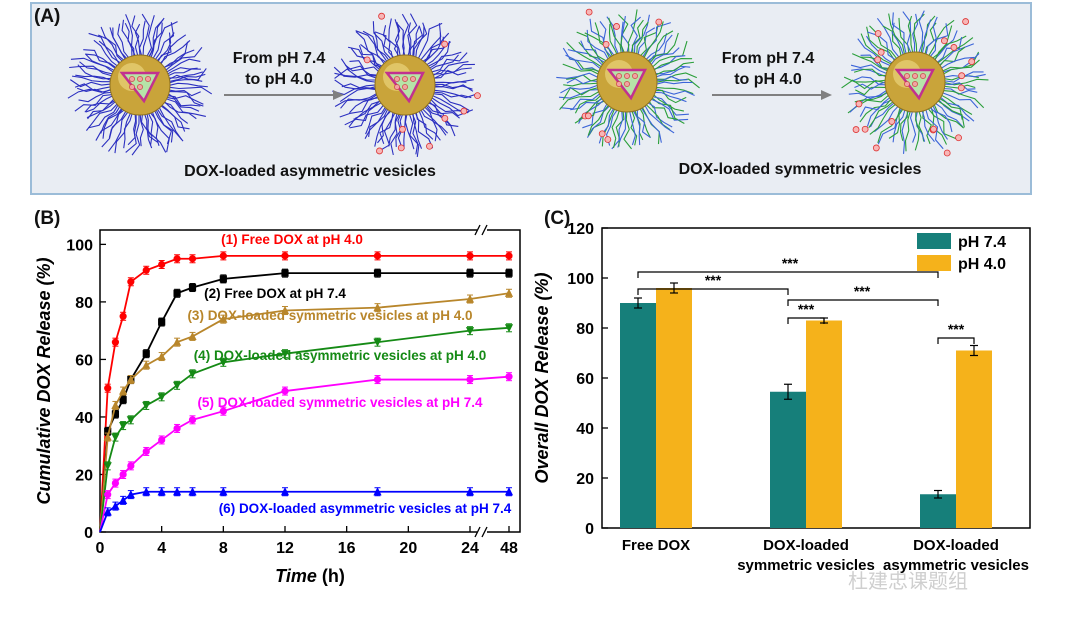 Image resolution: width=1080 pixels, height=621 pixels. What do you see at coordinates (88, 533) in the screenshot?
I see `y-tick-label: 0` at bounding box center [88, 533].